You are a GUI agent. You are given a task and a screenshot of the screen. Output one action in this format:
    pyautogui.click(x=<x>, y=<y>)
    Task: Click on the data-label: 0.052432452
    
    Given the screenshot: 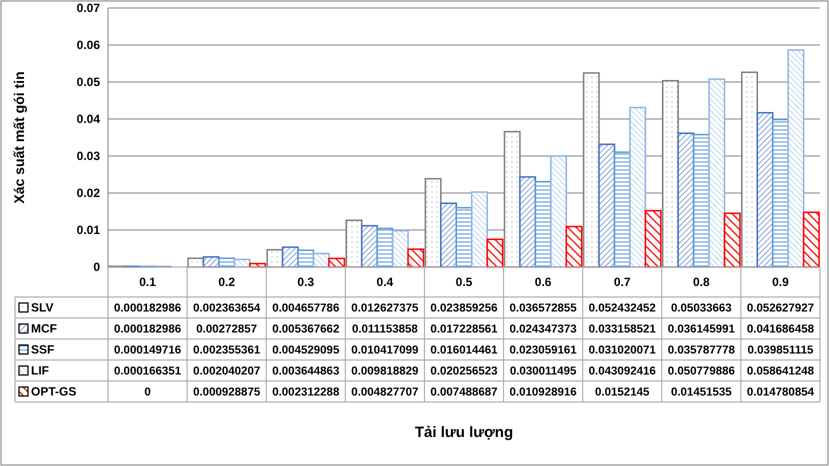 What is the action you would take?
    pyautogui.click(x=622, y=308)
    